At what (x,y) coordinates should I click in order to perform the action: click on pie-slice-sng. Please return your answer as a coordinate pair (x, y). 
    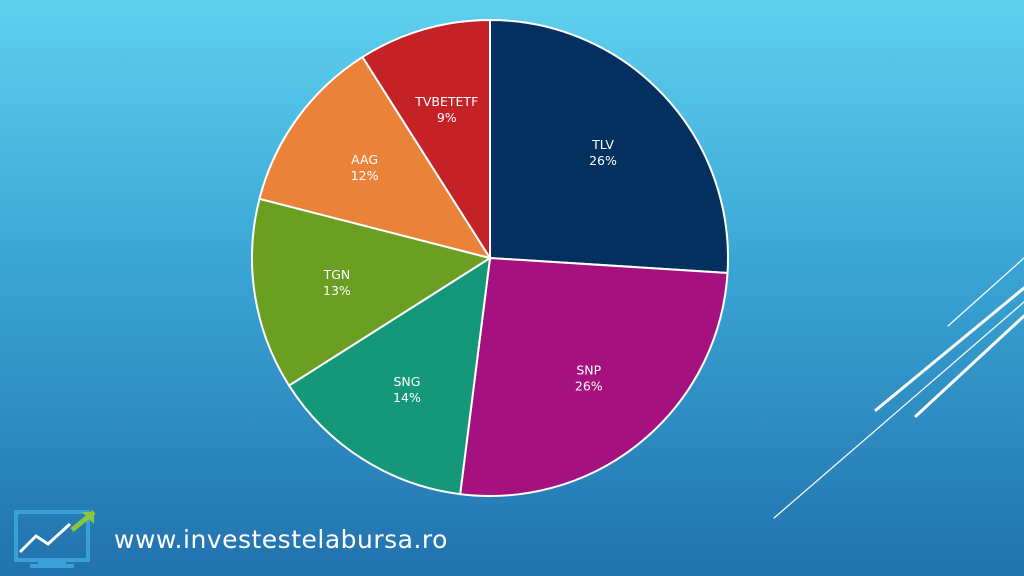
    Looking at the image, I should click on (389, 376).